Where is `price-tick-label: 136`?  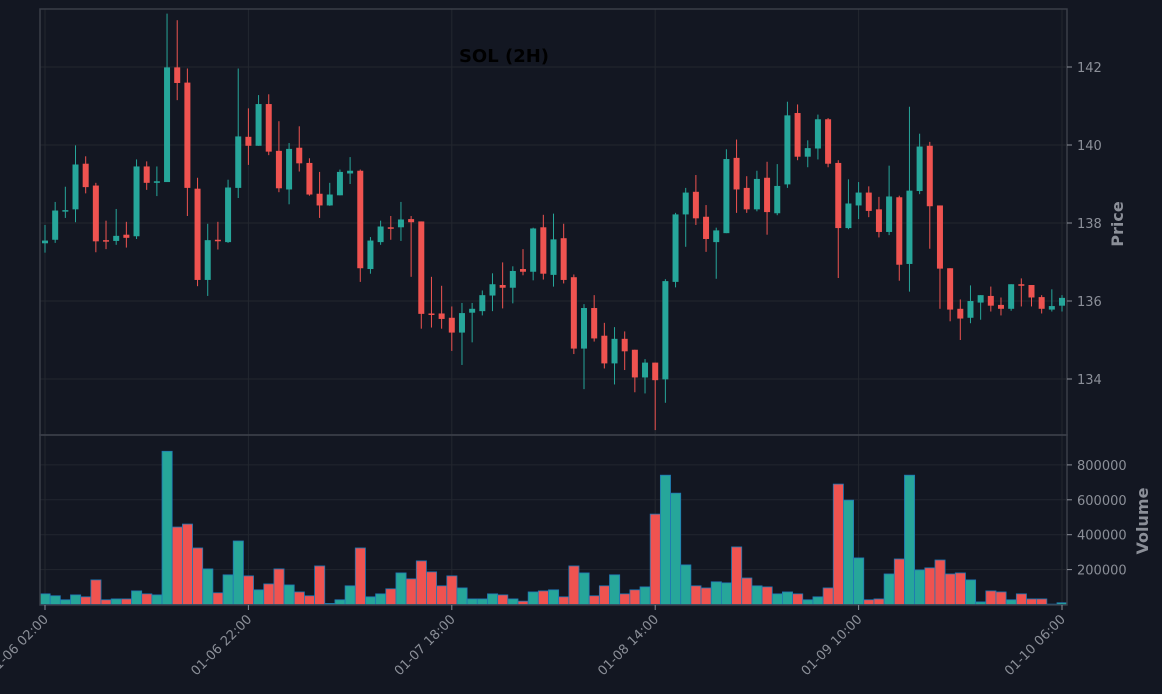 price-tick-label: 136 is located at coordinates (1089, 302).